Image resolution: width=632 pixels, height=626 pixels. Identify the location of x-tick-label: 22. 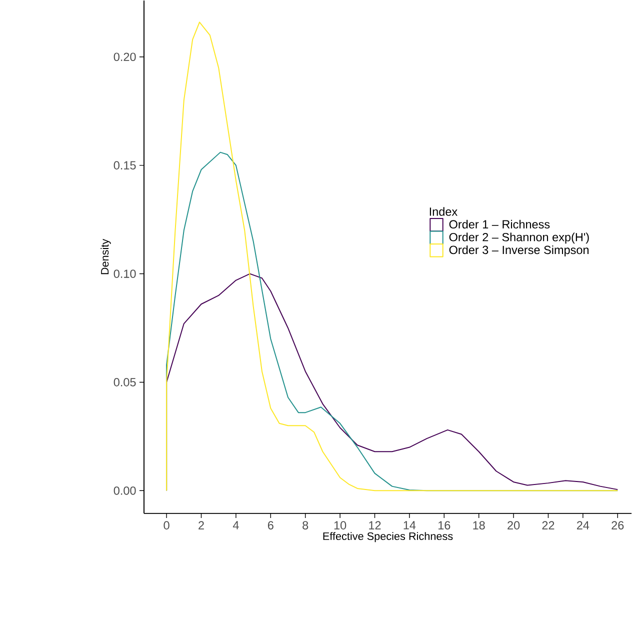
(548, 525).